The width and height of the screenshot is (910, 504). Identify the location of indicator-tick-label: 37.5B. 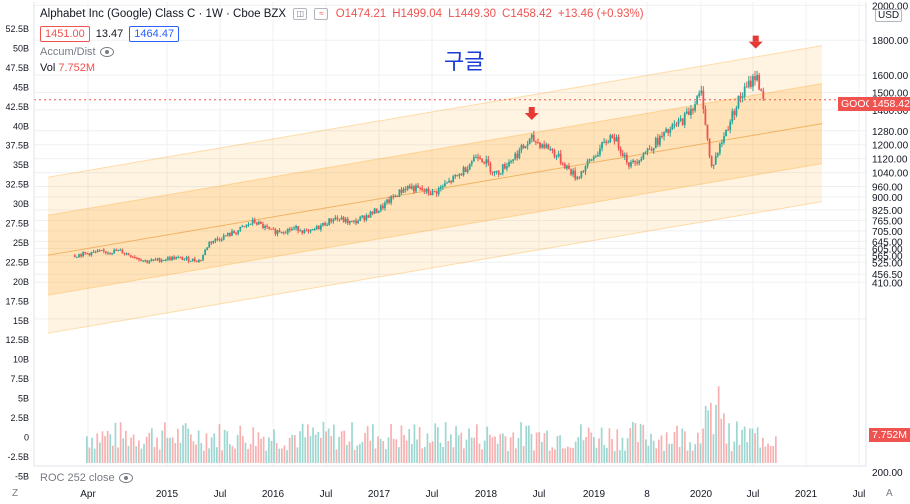
(17, 146).